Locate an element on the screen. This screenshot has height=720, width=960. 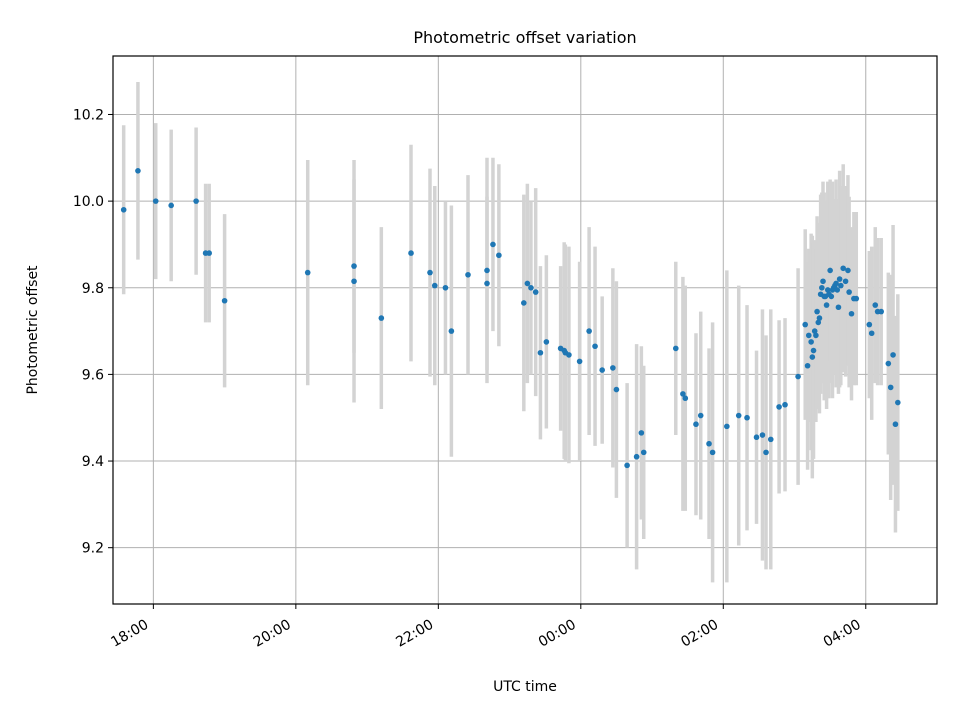
x-axis-label: UTC time is located at coordinates (525, 687).